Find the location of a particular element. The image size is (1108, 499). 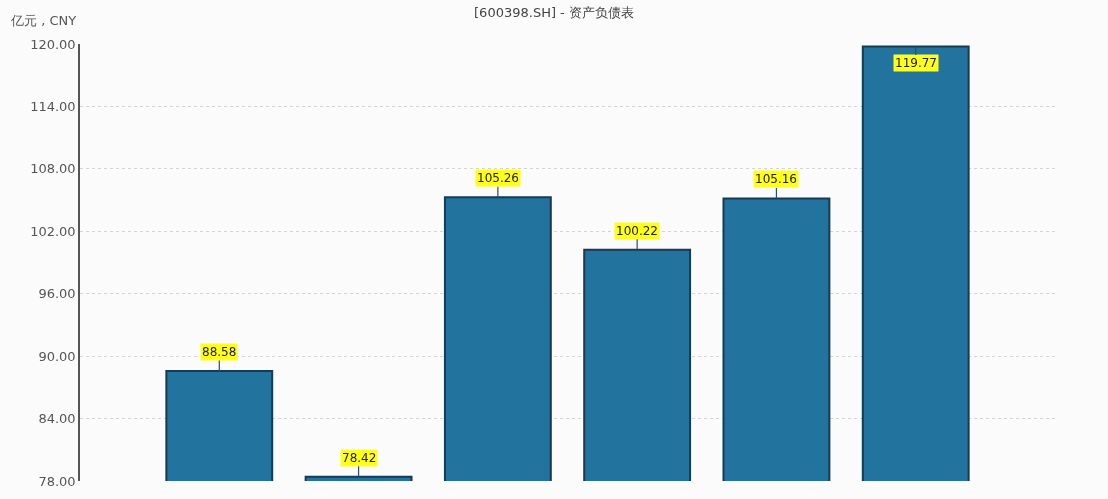

chart-title: [600398.SH] - 资产负债表 is located at coordinates (554, 12).